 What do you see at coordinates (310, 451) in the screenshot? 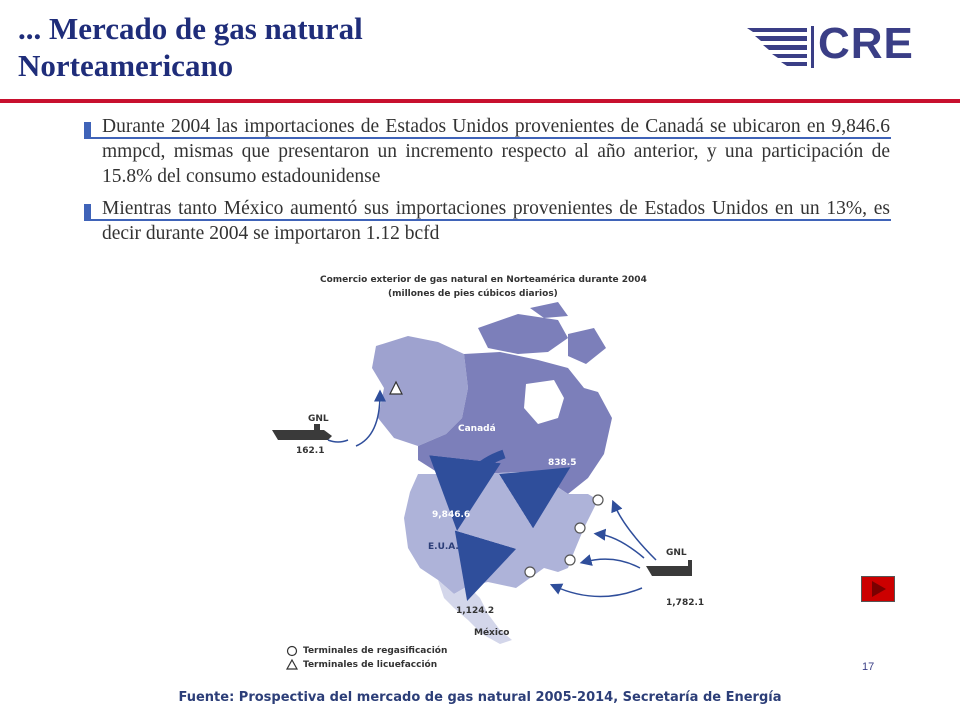
I see `label-flow-lng-west: 162.1` at bounding box center [310, 451].